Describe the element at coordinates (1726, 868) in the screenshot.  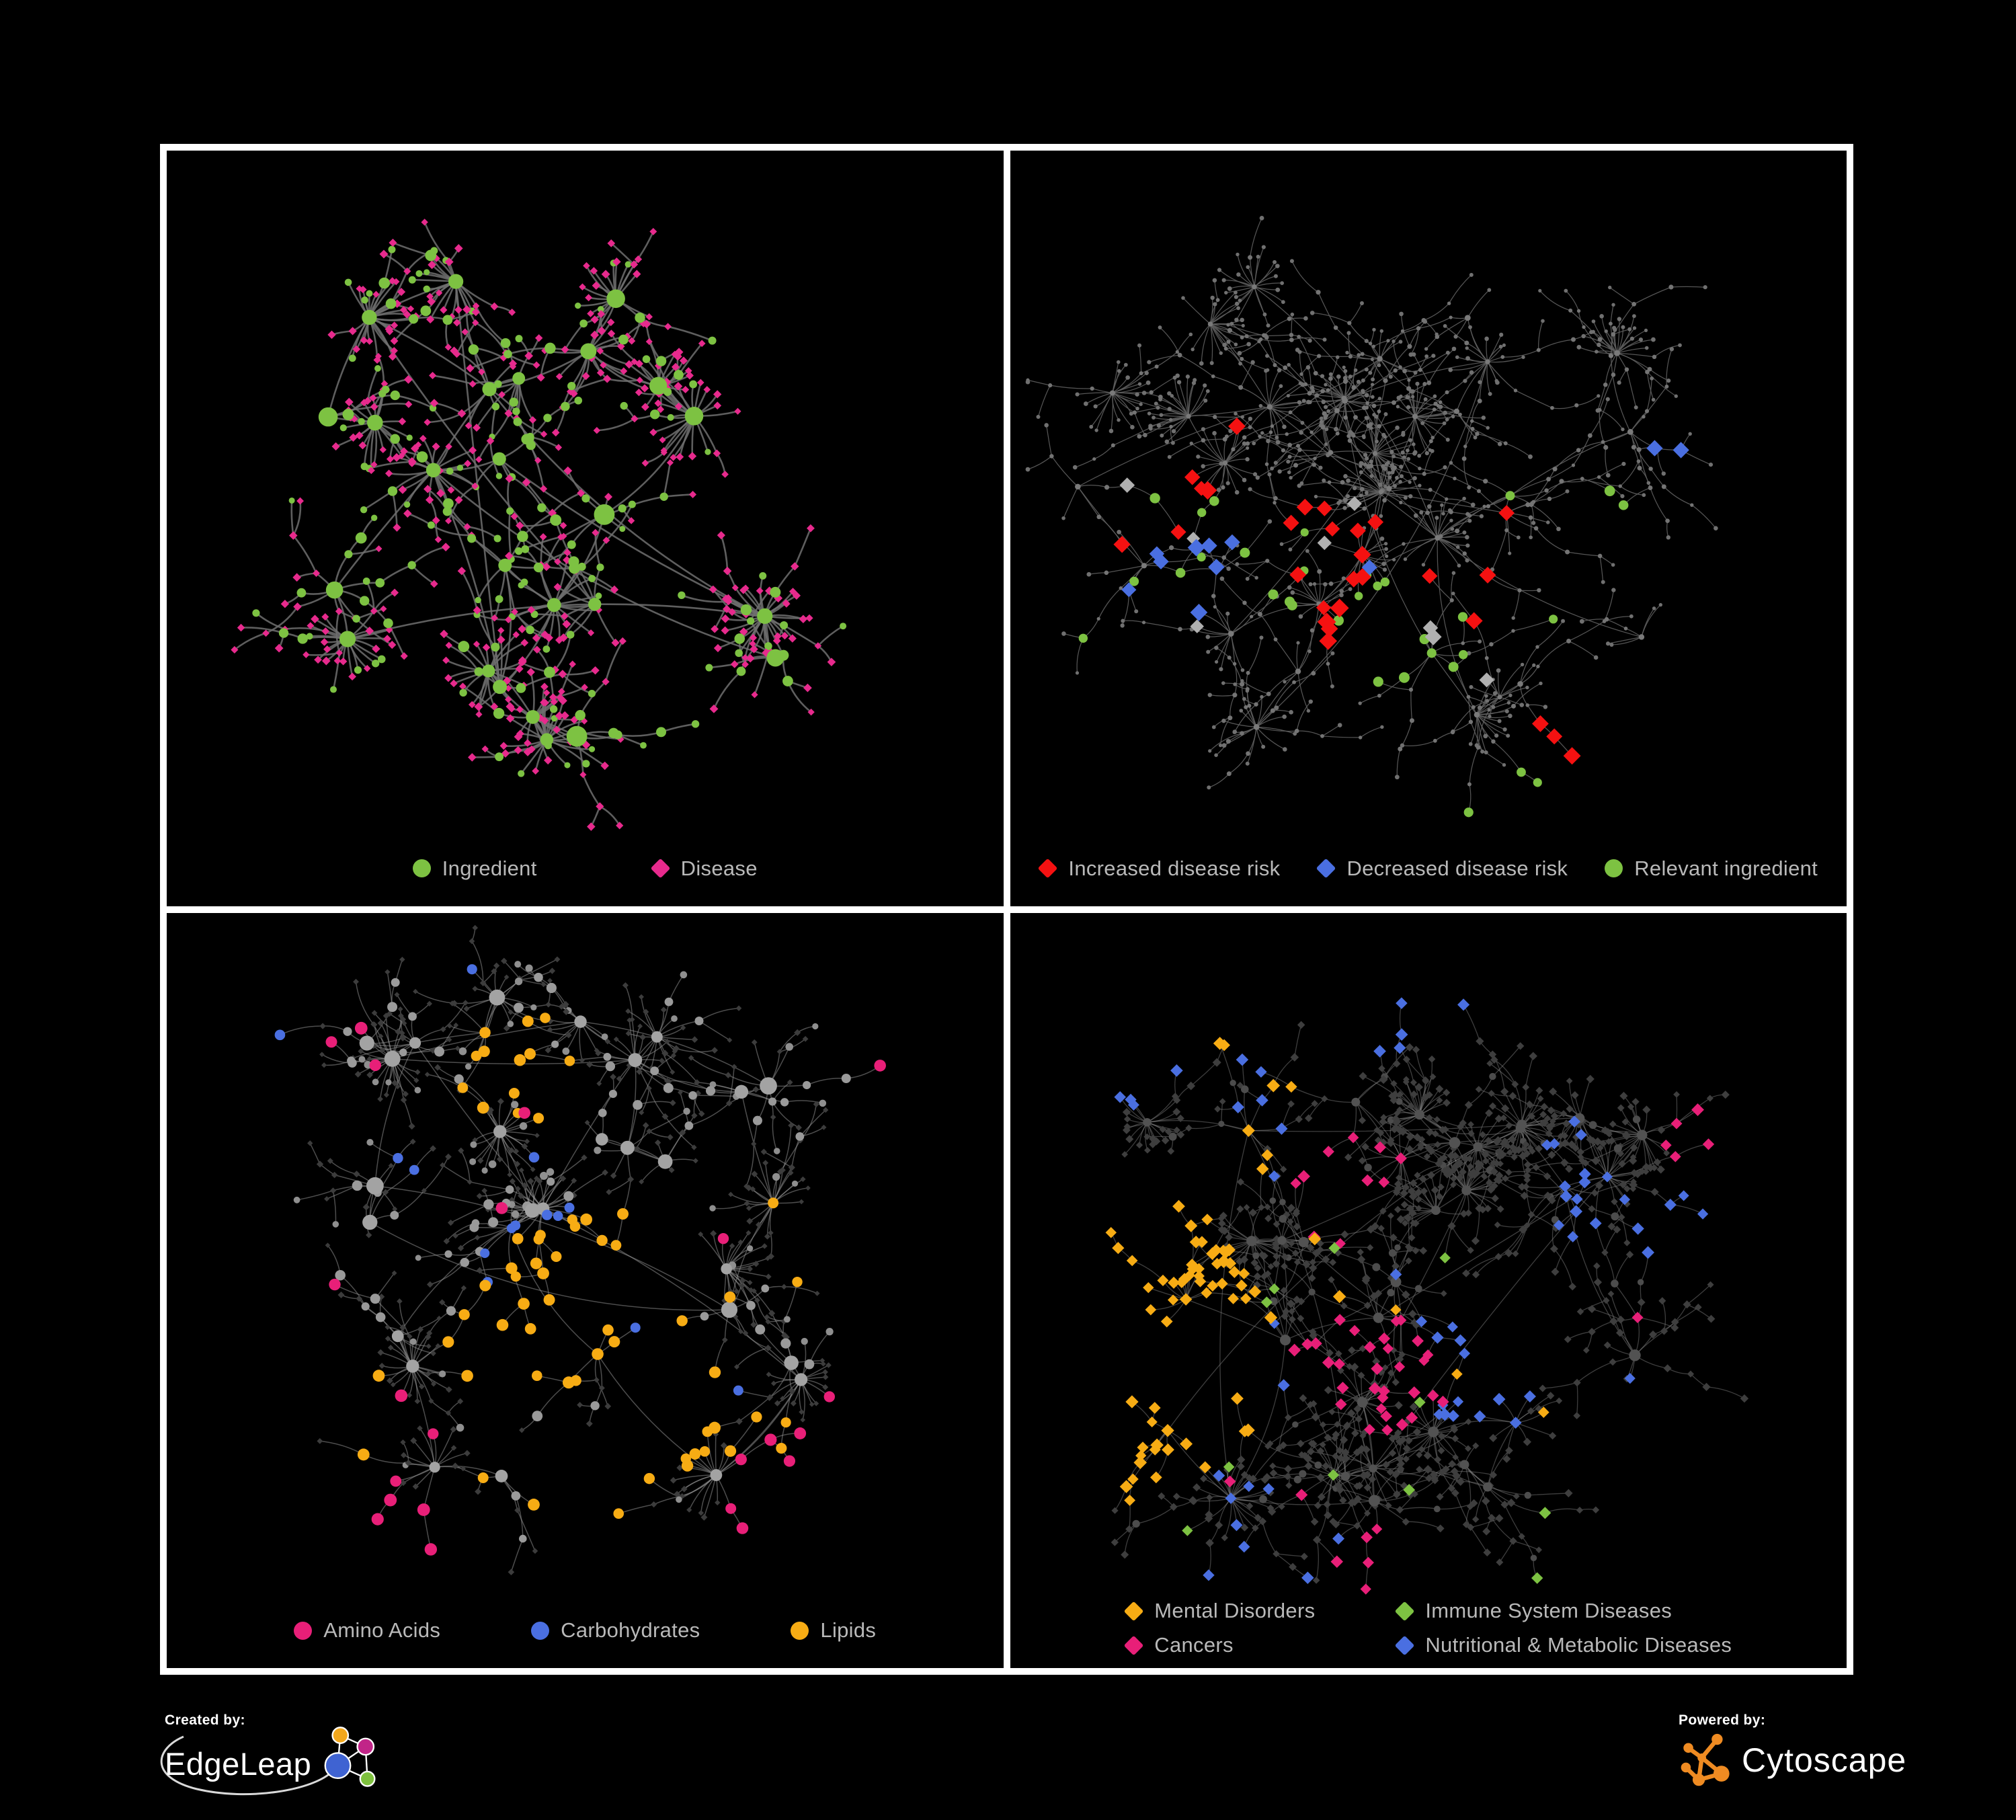
I see `legend-label: Relevant ingredient` at that location.